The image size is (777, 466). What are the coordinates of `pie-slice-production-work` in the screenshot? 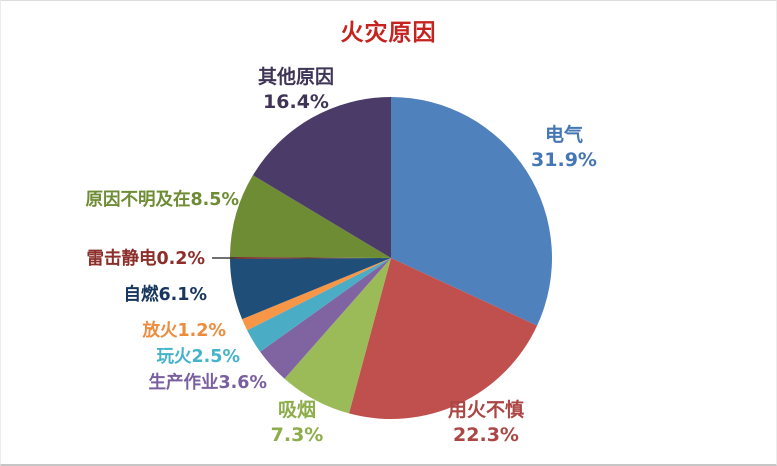 It's located at (325, 318).